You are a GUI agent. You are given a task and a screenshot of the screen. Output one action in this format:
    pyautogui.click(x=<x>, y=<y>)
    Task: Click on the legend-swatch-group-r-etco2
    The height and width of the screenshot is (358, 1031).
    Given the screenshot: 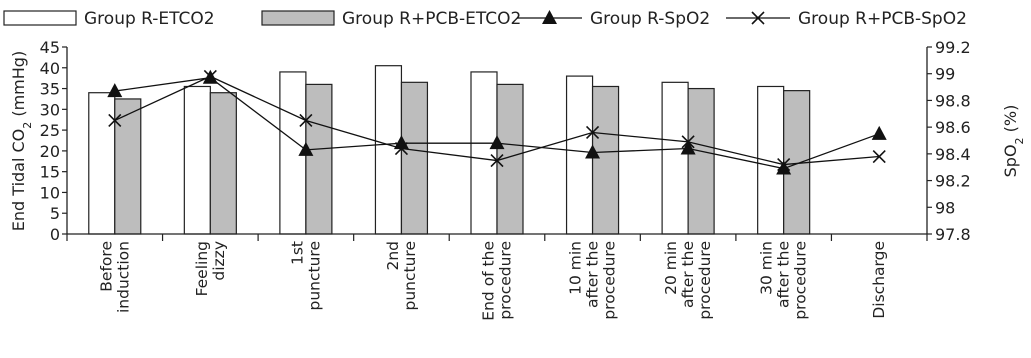 What is the action you would take?
    pyautogui.click(x=40, y=18)
    